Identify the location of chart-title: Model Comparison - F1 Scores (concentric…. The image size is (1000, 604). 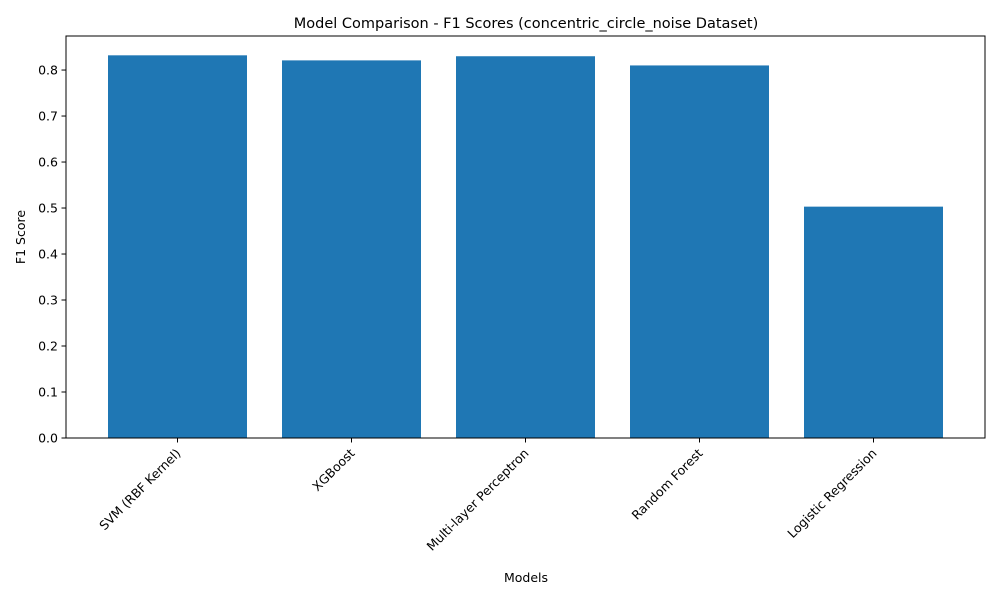
(526, 24).